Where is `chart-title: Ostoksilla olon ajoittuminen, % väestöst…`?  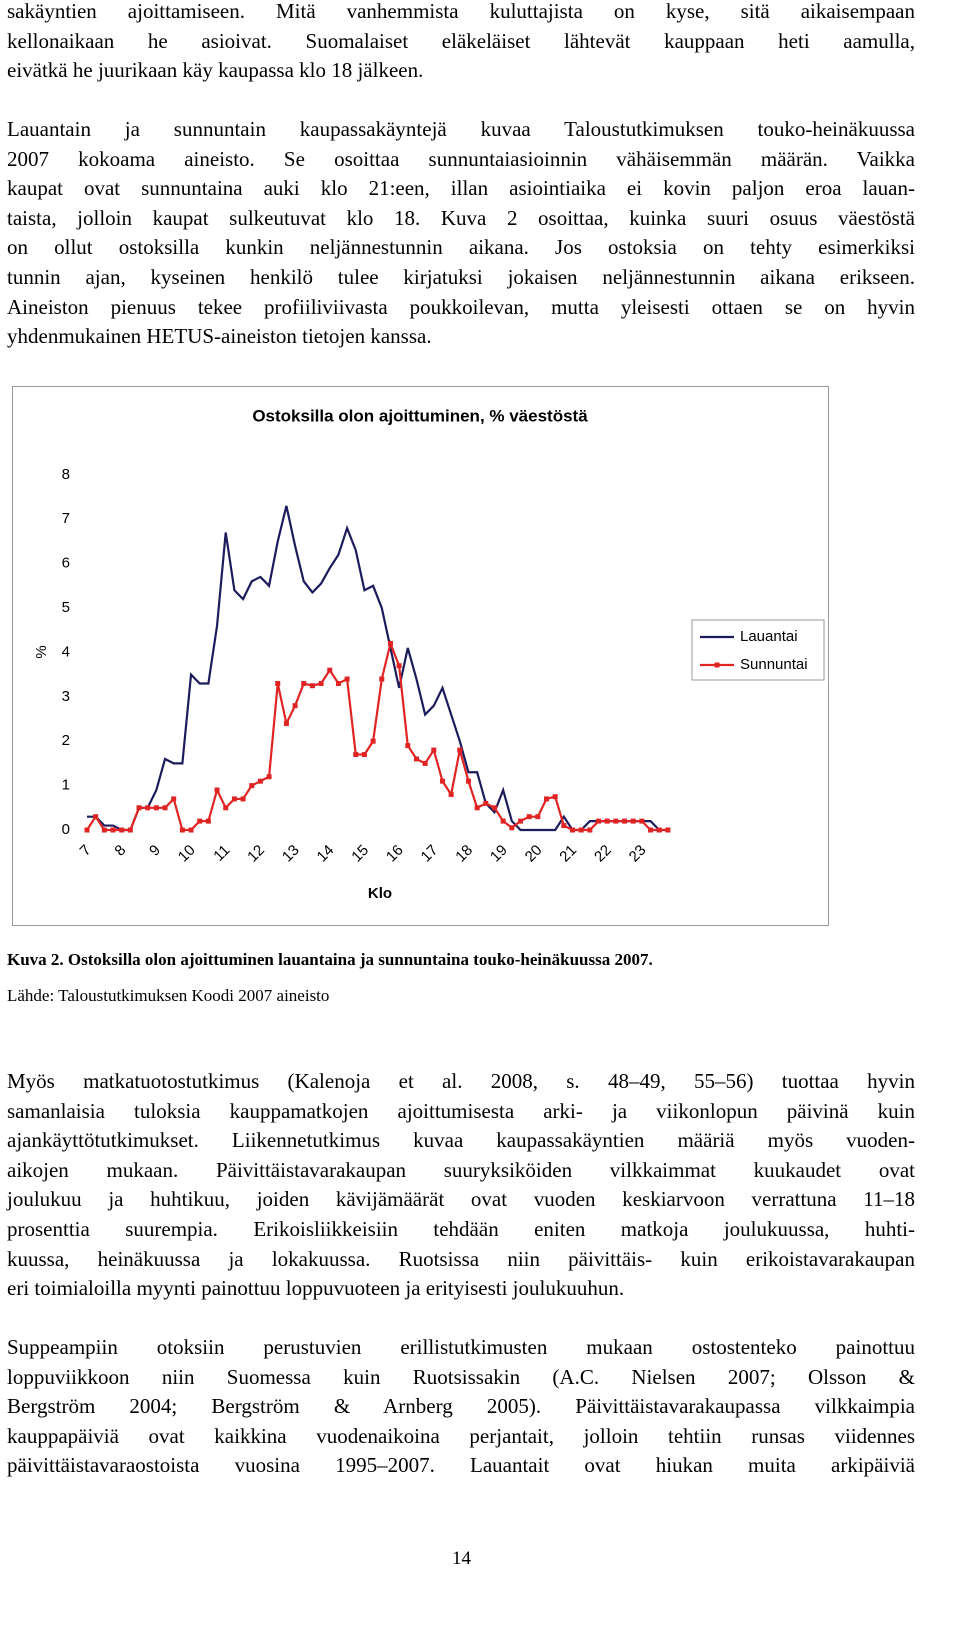 chart-title: Ostoksilla olon ajoittuminen, % väestöst… is located at coordinates (420, 415).